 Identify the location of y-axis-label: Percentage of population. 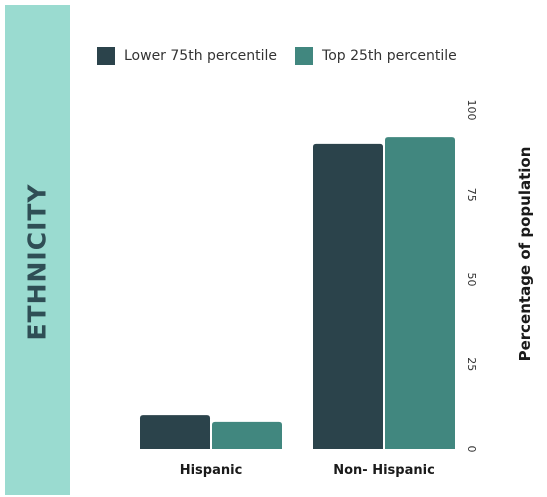
(525, 254).